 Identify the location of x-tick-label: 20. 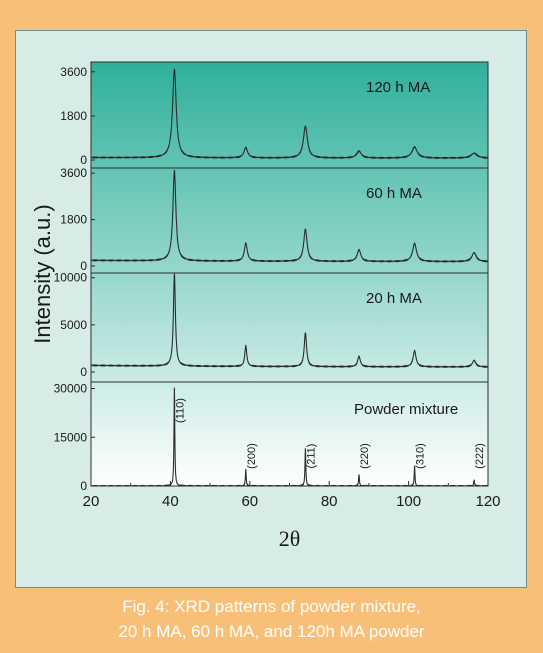
(91, 501).